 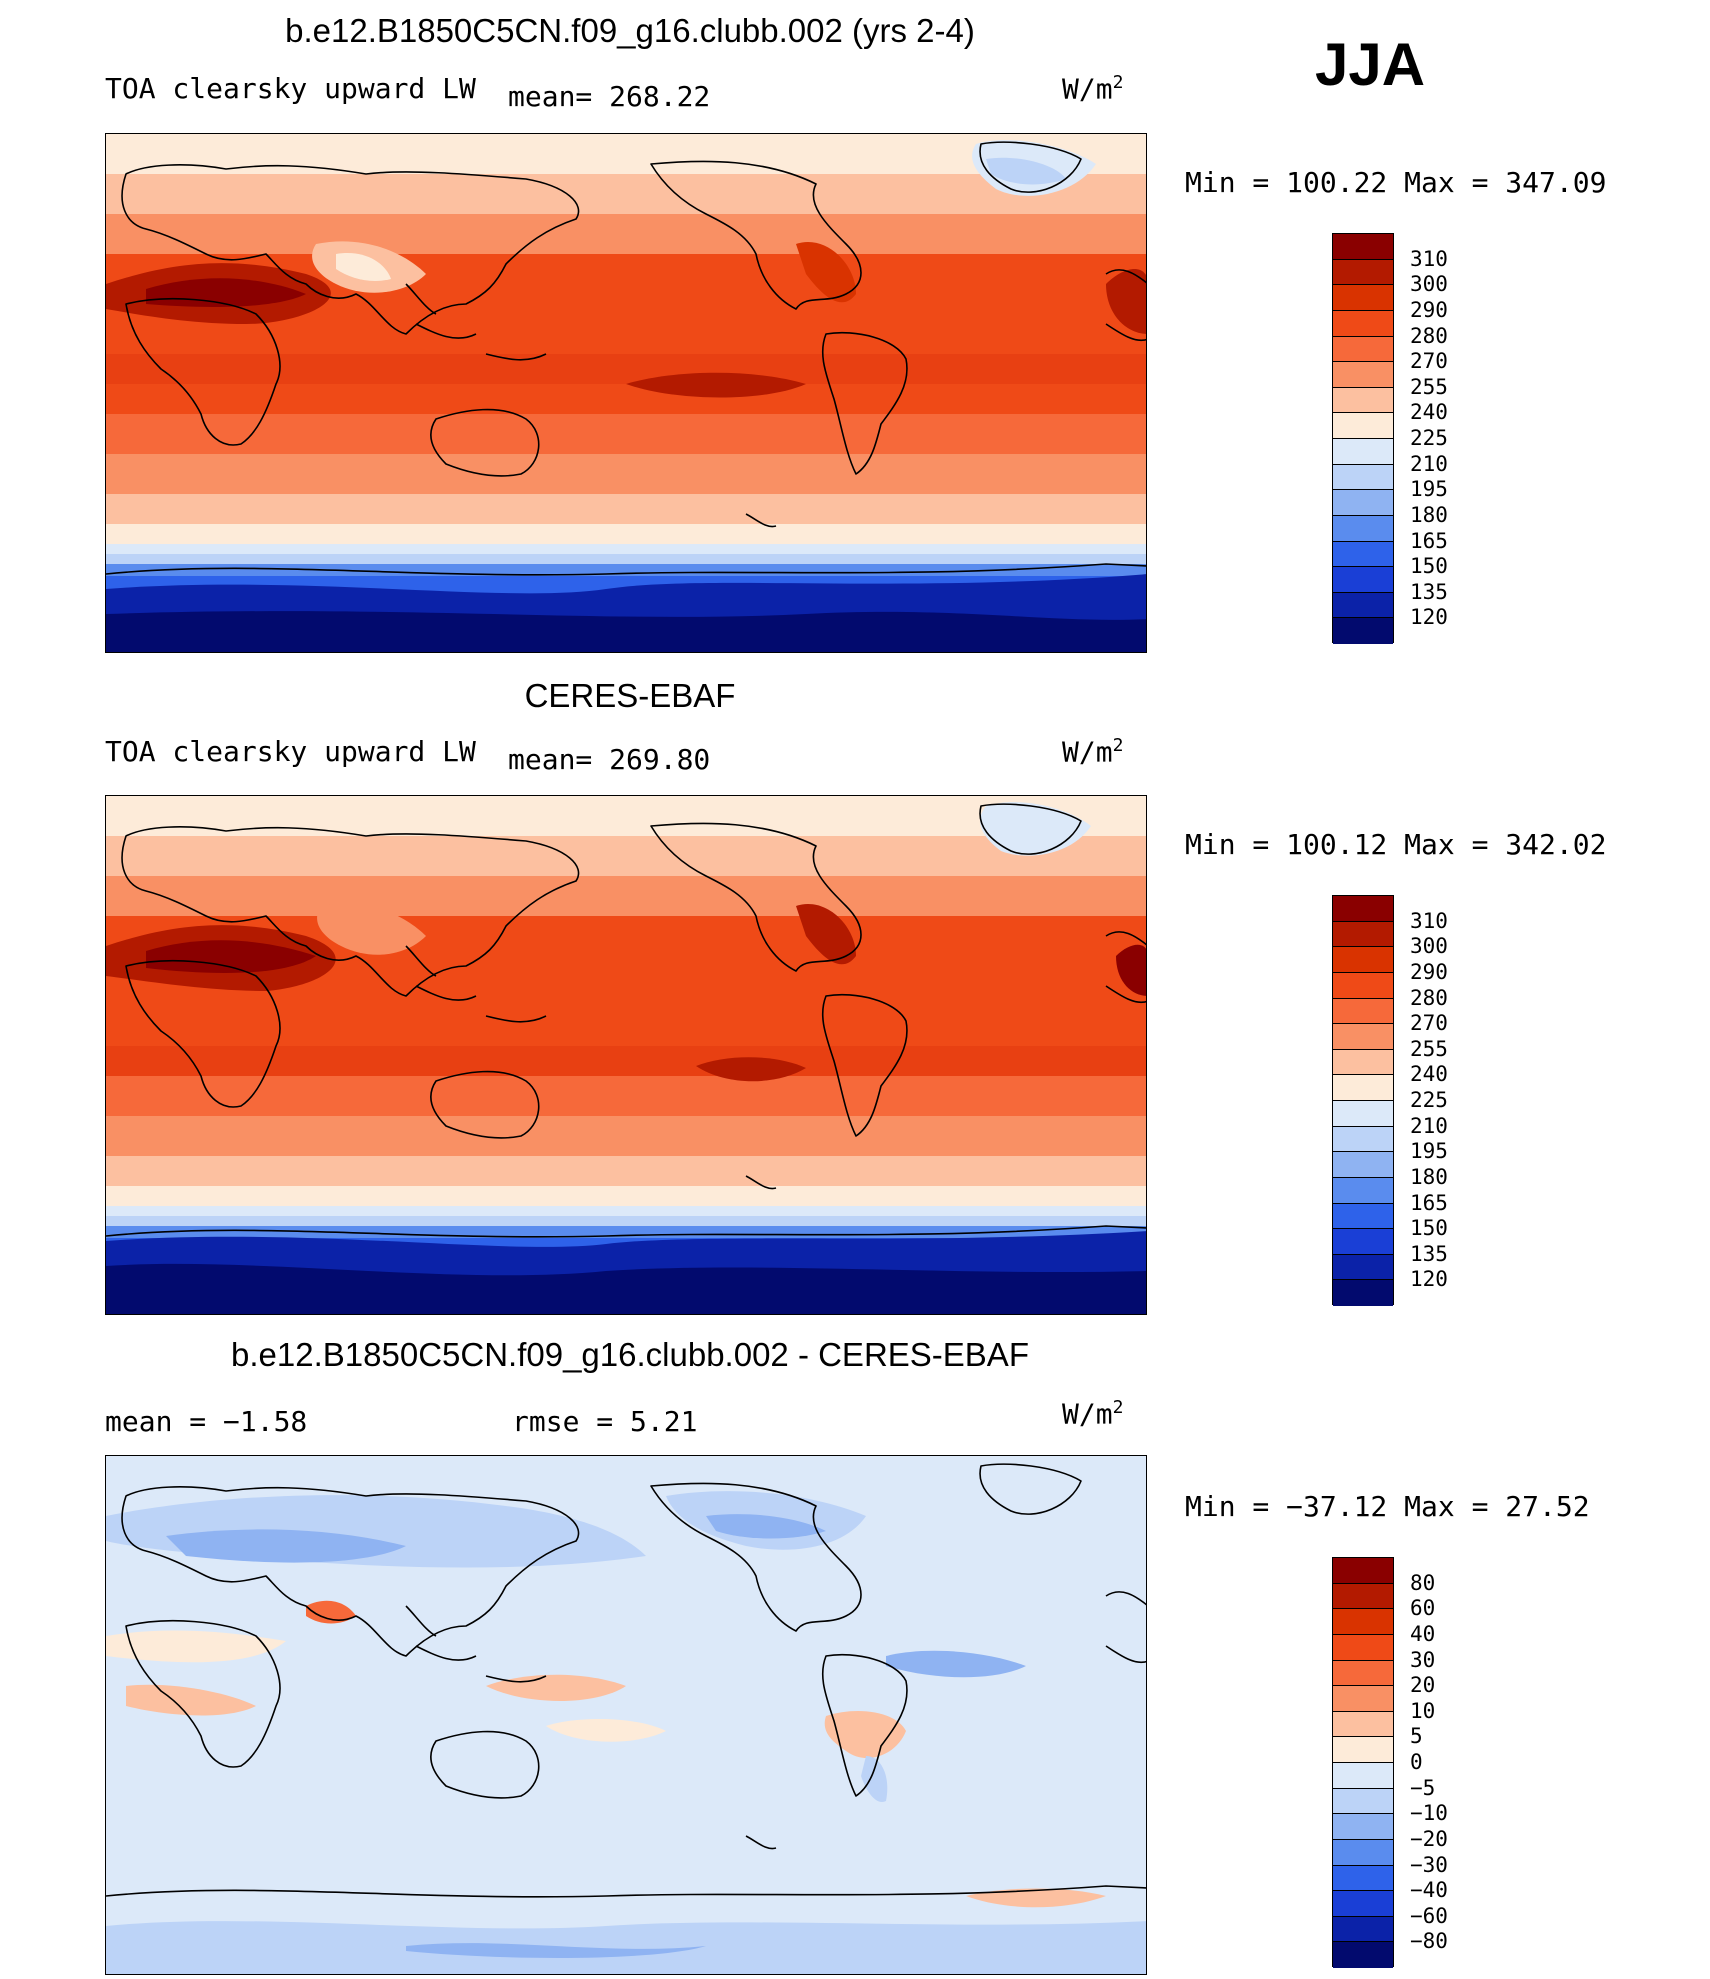 I want to click on panel3-rmse-label: rmse = 5.21, so click(x=605, y=1421).